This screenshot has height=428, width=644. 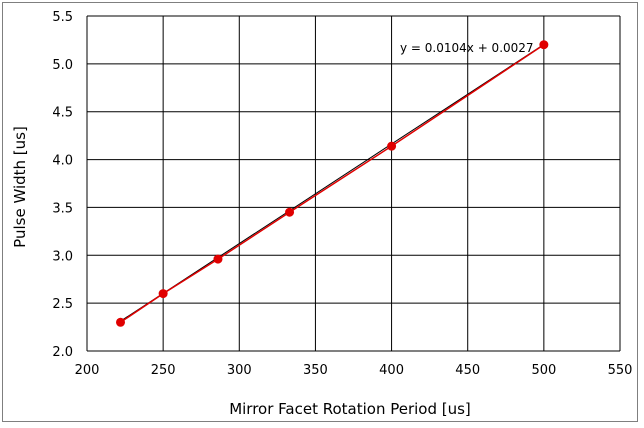 What do you see at coordinates (543, 370) in the screenshot?
I see `x-tick-label: 500` at bounding box center [543, 370].